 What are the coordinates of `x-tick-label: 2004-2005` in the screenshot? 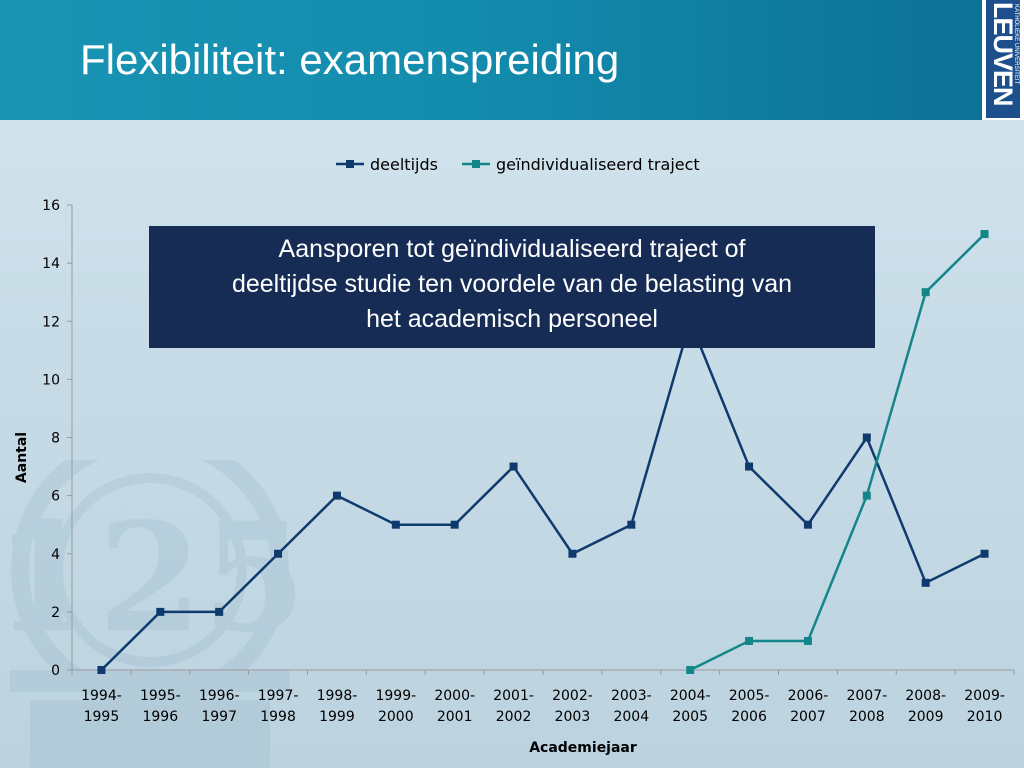 It's located at (690, 706).